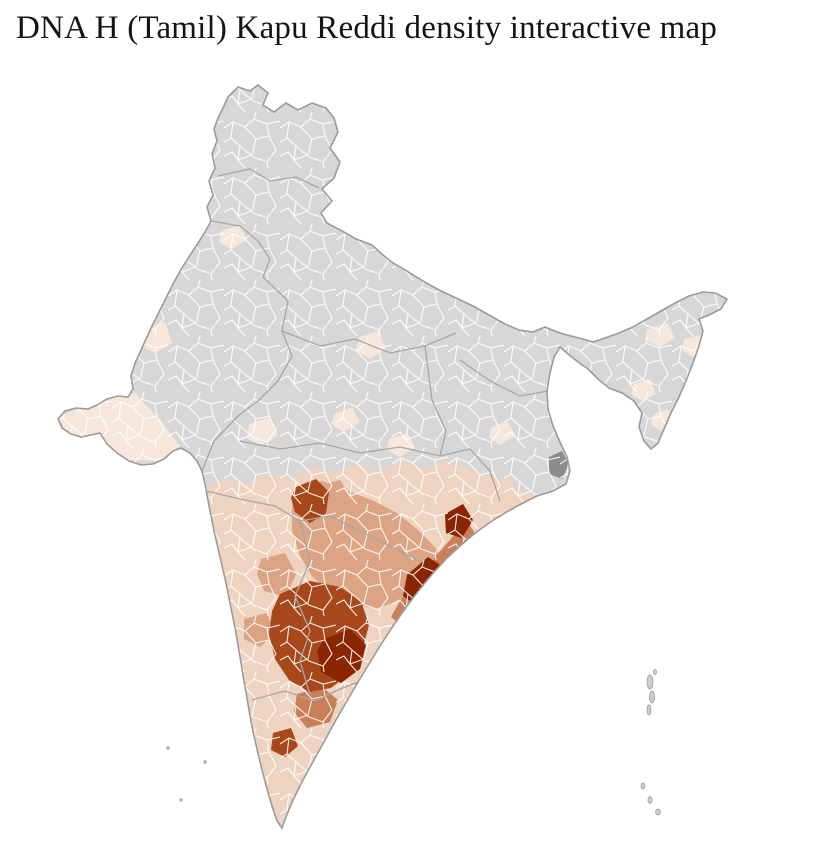 The height and width of the screenshot is (851, 819). What do you see at coordinates (413, 742) in the screenshot?
I see `islands-group` at bounding box center [413, 742].